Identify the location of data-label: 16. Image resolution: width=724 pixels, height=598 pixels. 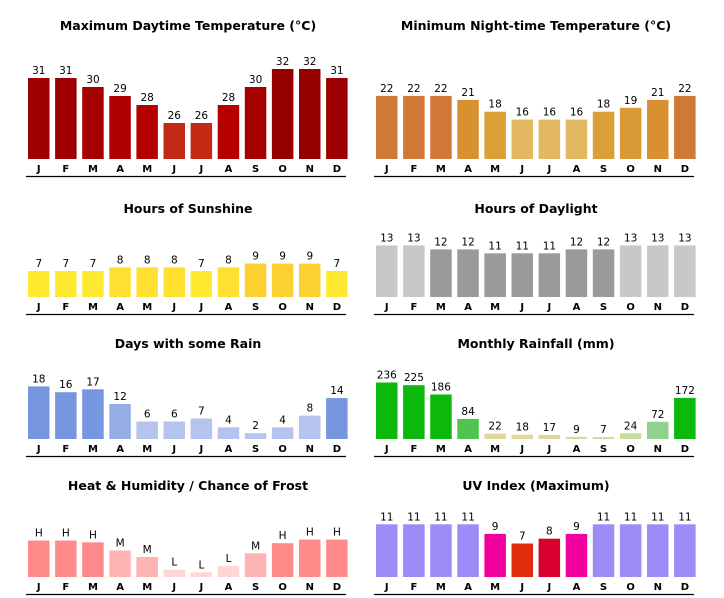
(523, 113).